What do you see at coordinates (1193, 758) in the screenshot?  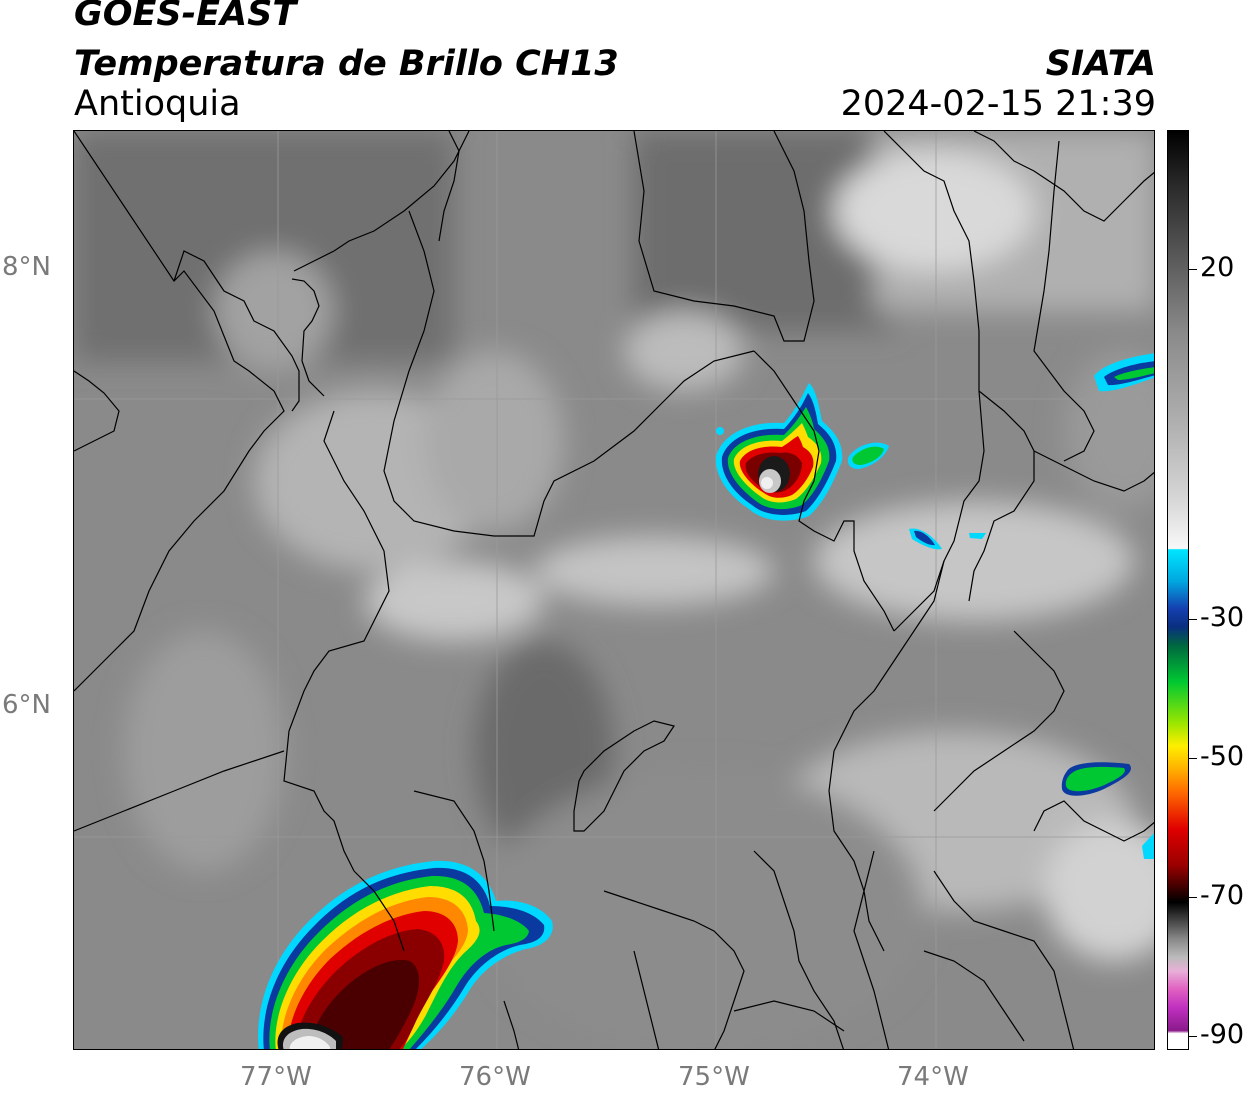 I see `cbar-tick-m50` at bounding box center [1193, 758].